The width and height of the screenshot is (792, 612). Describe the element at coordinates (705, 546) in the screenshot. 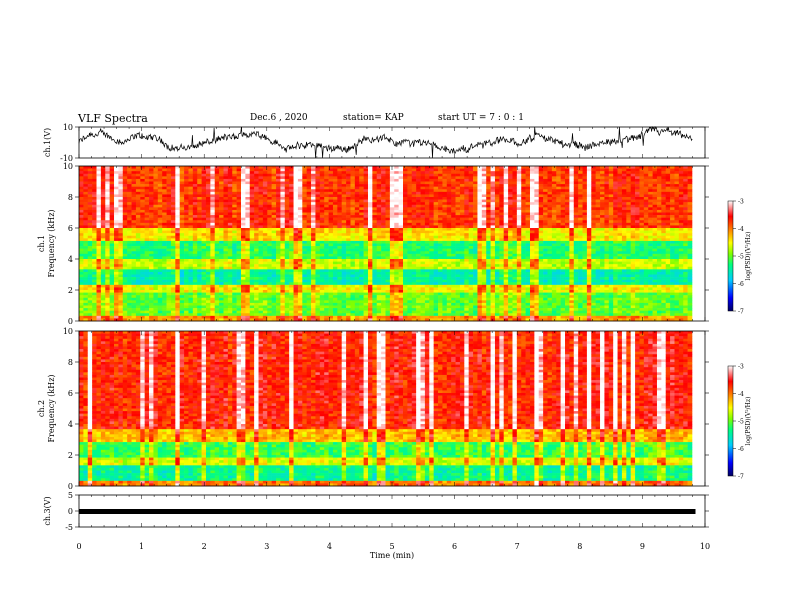

I see `x-tick-label-10: 10` at that location.